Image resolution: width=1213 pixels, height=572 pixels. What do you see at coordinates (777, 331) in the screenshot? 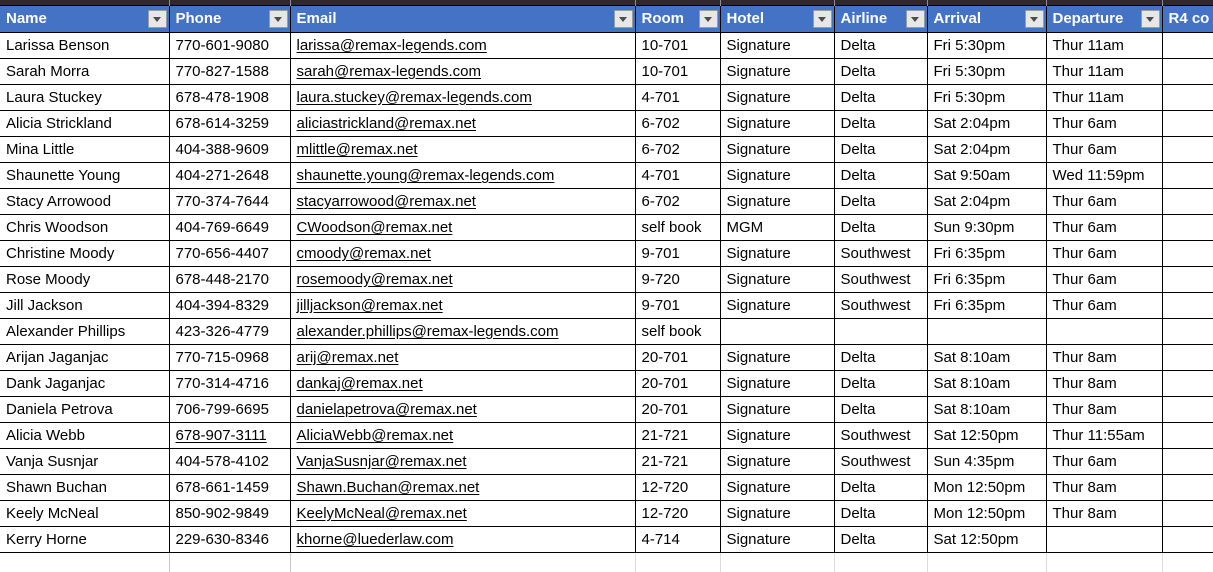
I see `cell-hotel` at bounding box center [777, 331].